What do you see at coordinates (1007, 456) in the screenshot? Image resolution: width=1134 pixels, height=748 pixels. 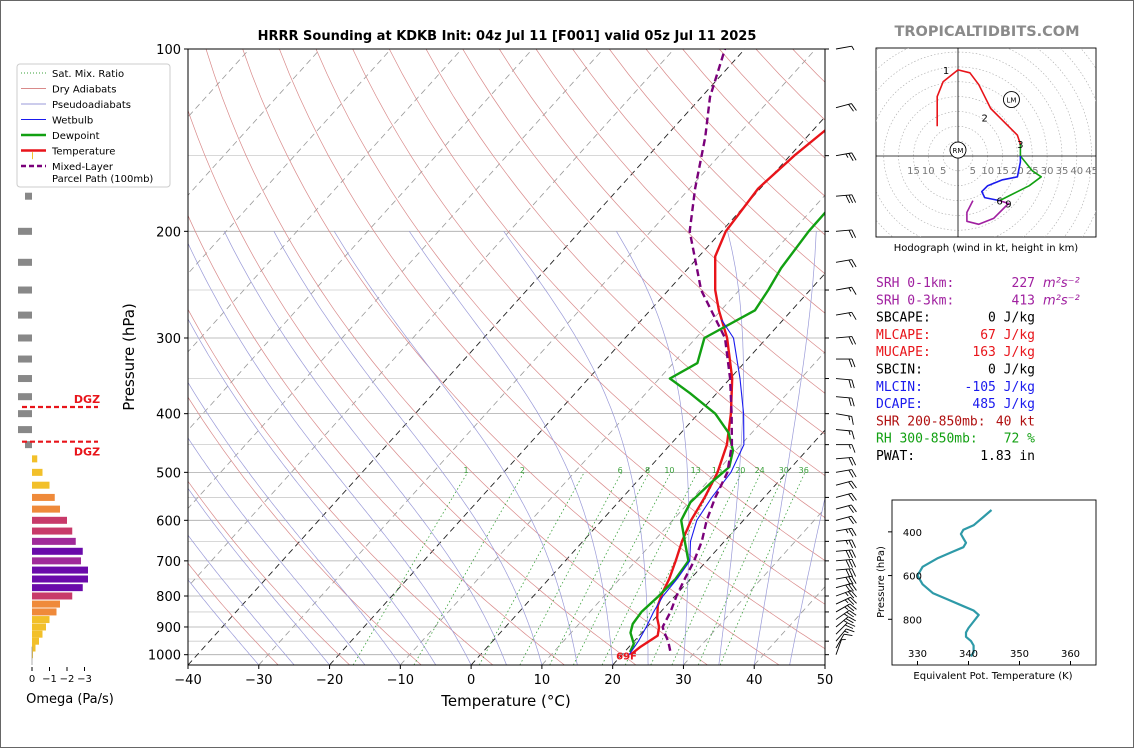 I see `stat-value: 1.83 in` at bounding box center [1007, 456].